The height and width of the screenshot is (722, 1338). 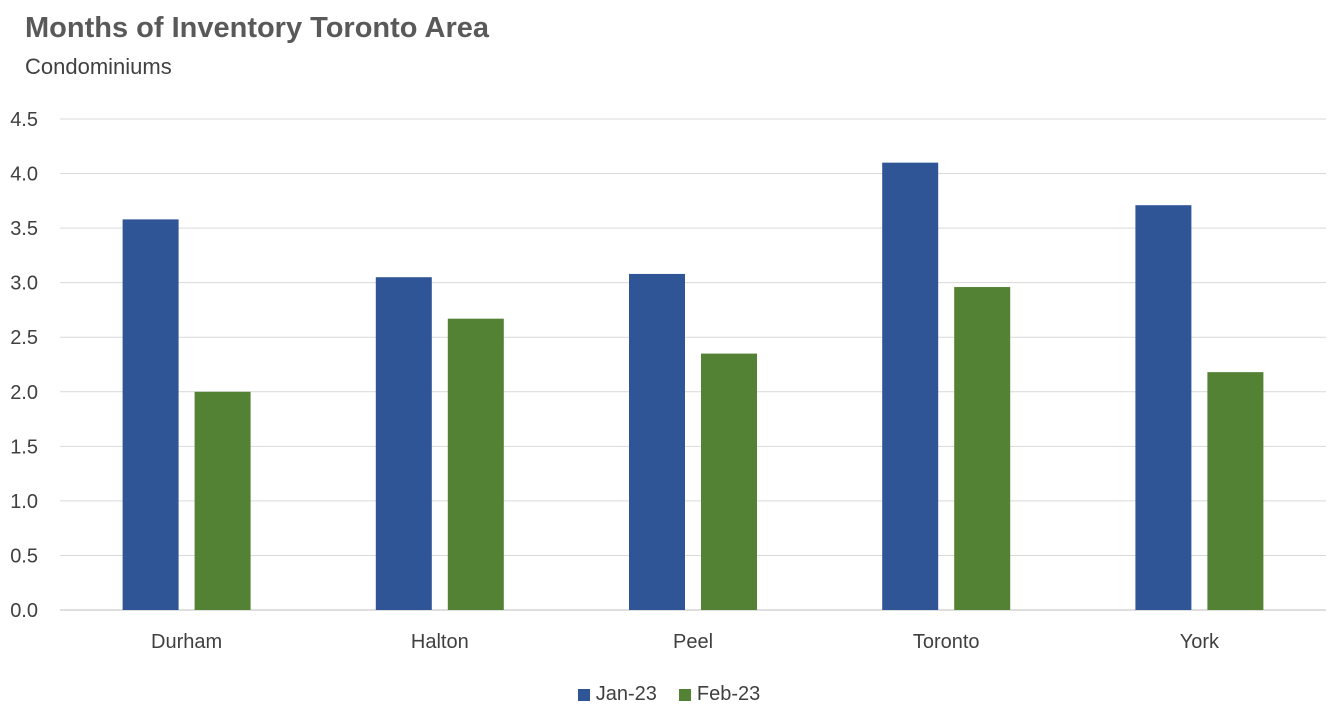 What do you see at coordinates (669, 694) in the screenshot?
I see `legend: Jan-23 Feb-23` at bounding box center [669, 694].